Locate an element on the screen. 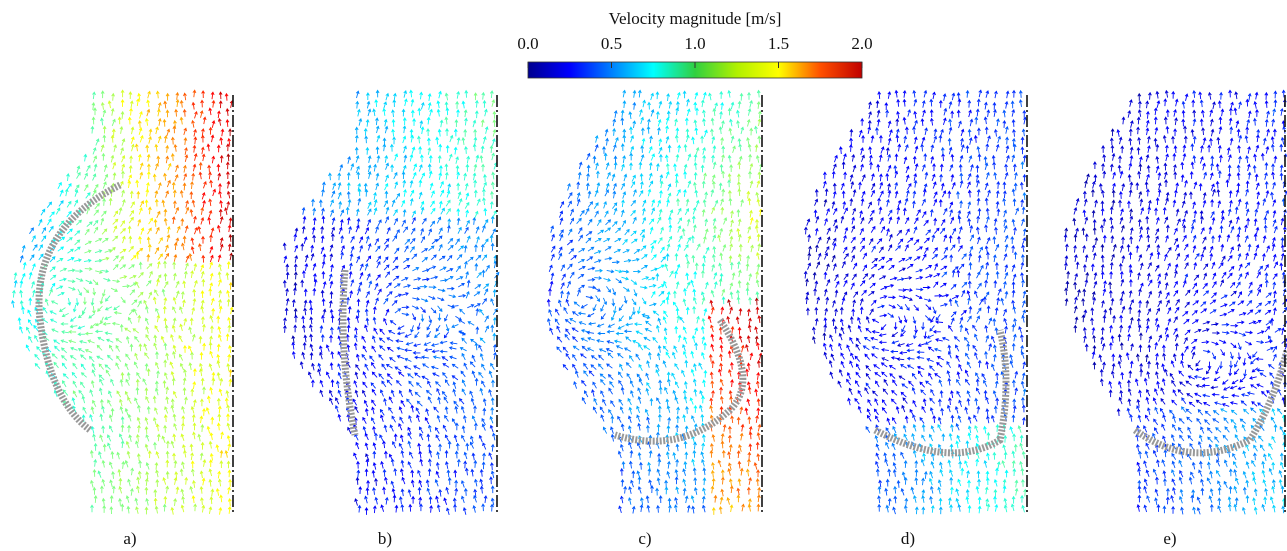  panel-label: b) is located at coordinates (385, 538).